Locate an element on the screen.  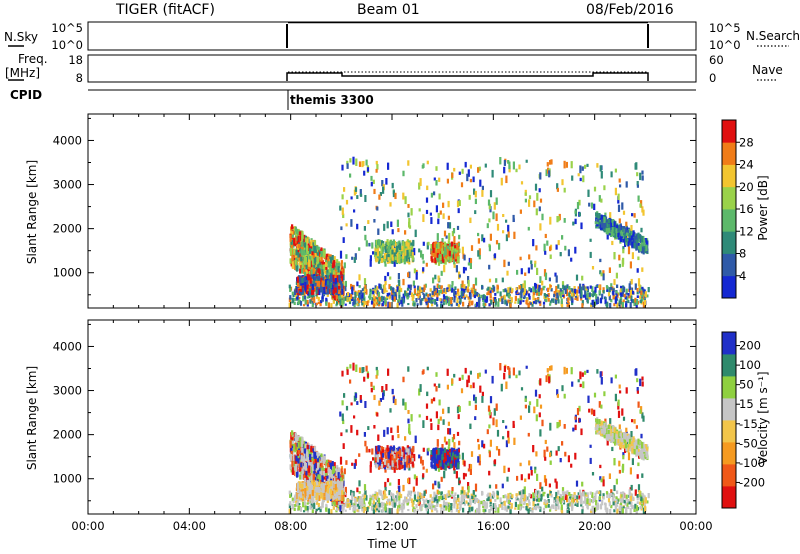
colorbar-tick-label: 16 is located at coordinates (746, 209).